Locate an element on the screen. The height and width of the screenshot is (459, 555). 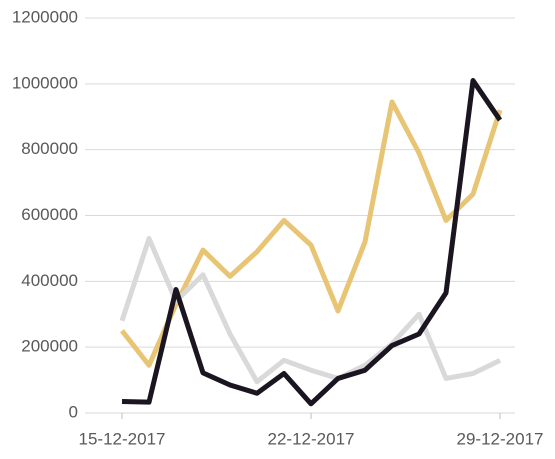
y-tick-label: 800000 is located at coordinates (49, 148).